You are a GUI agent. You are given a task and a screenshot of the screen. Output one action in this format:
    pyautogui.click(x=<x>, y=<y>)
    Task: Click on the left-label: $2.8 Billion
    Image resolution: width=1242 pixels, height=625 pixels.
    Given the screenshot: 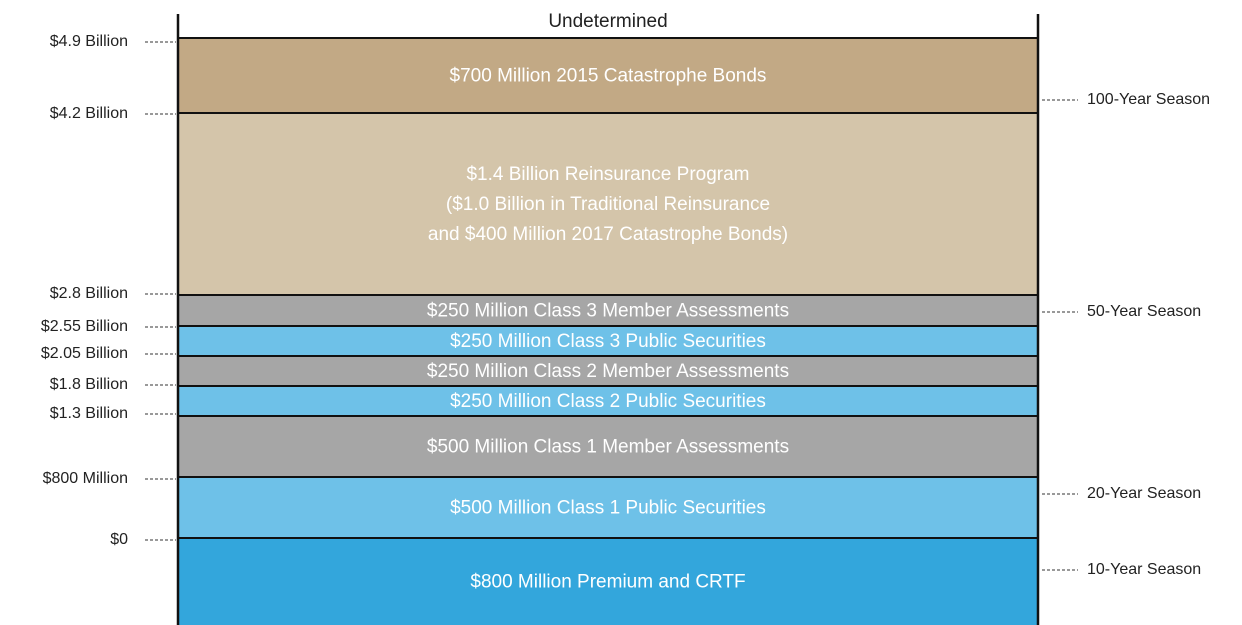 What is the action you would take?
    pyautogui.click(x=89, y=293)
    